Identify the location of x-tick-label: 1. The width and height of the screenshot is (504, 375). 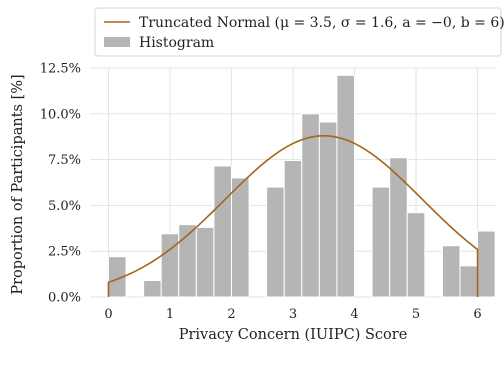
(170, 314).